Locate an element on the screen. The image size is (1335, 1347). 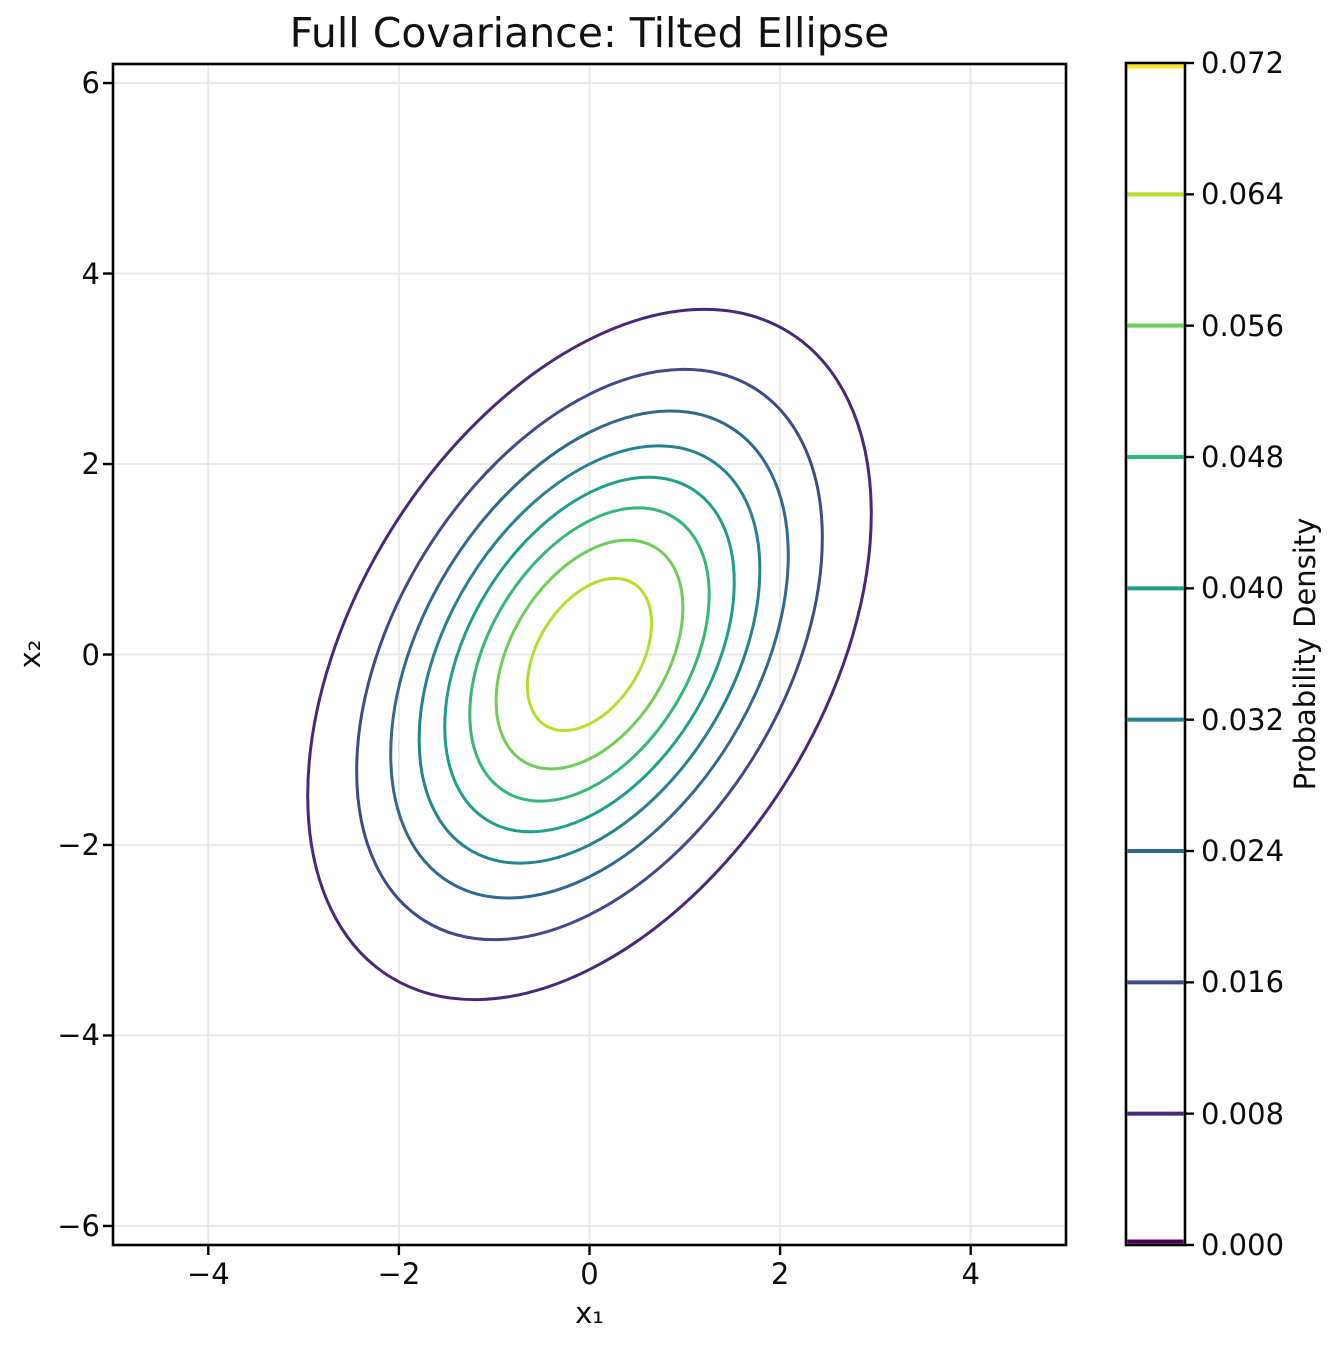
colorbar-tick-label: 0.064 is located at coordinates (1243, 194).